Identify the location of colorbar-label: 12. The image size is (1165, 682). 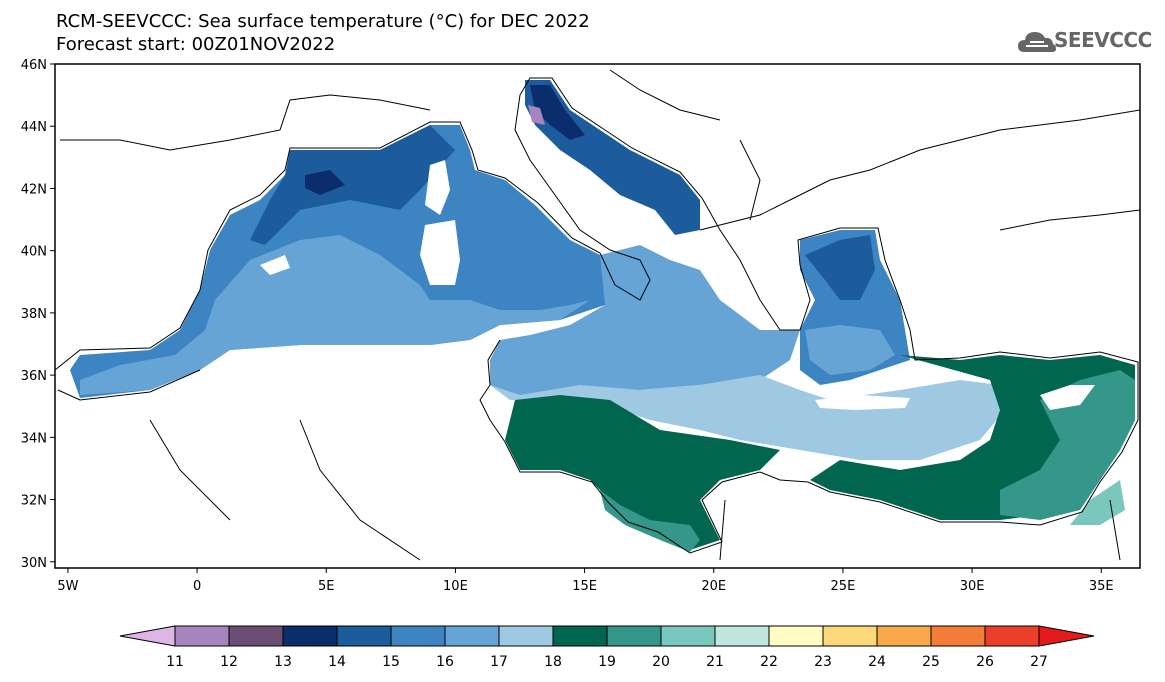
(229, 662).